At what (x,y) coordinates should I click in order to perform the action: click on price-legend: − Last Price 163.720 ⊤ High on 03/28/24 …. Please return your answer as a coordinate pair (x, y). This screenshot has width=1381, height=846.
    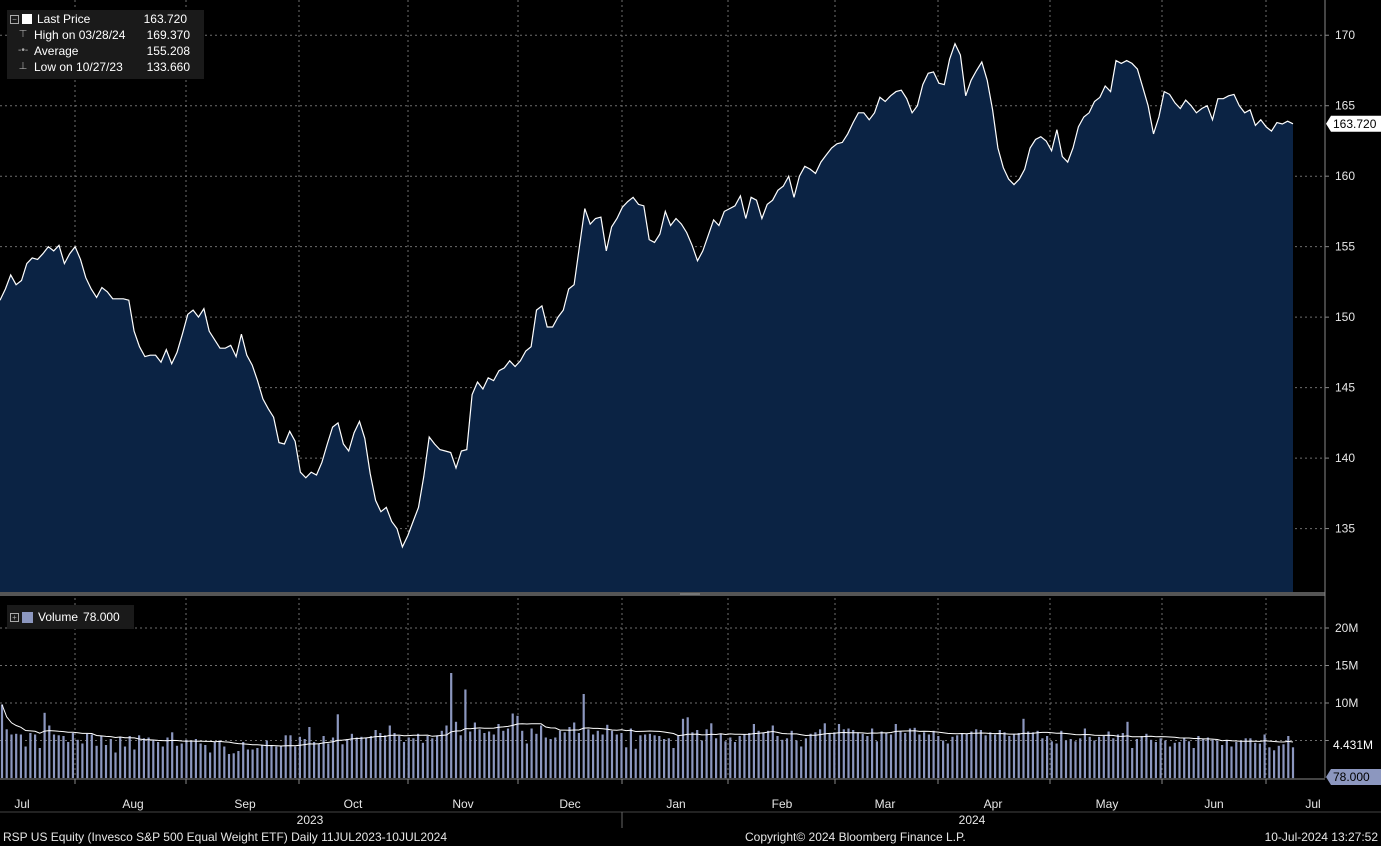
    Looking at the image, I should click on (105, 44).